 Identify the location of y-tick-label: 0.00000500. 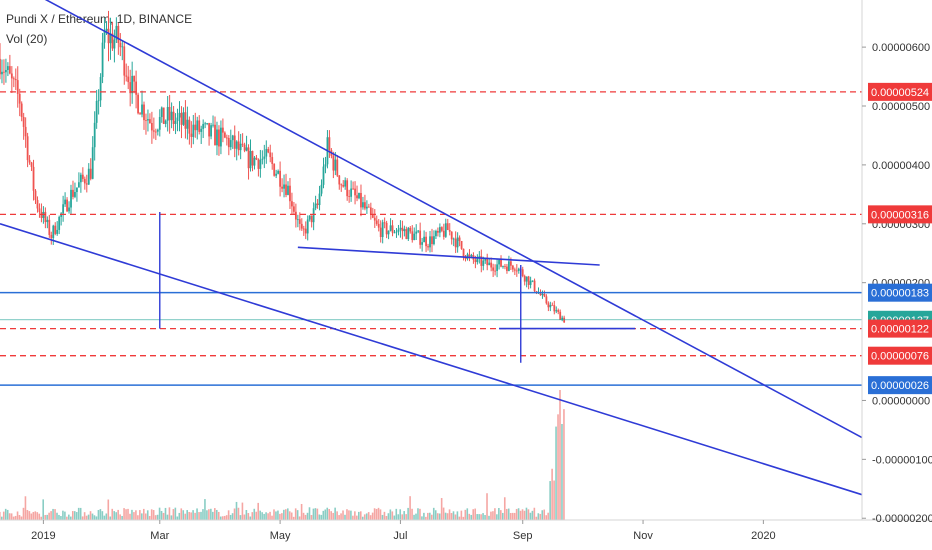
(901, 107).